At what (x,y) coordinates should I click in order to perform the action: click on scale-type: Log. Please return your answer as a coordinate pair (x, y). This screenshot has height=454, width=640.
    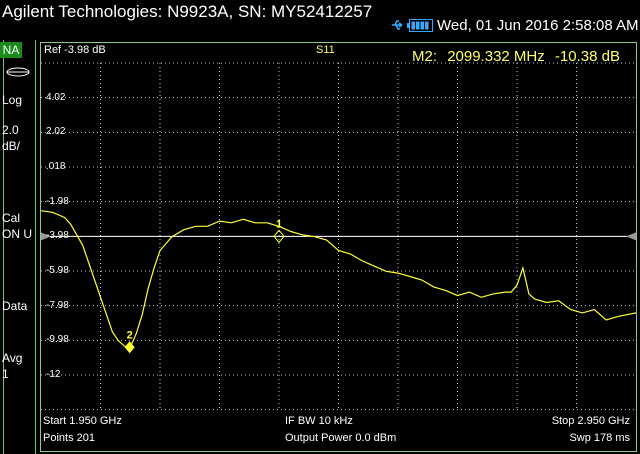
    Looking at the image, I should click on (12, 100).